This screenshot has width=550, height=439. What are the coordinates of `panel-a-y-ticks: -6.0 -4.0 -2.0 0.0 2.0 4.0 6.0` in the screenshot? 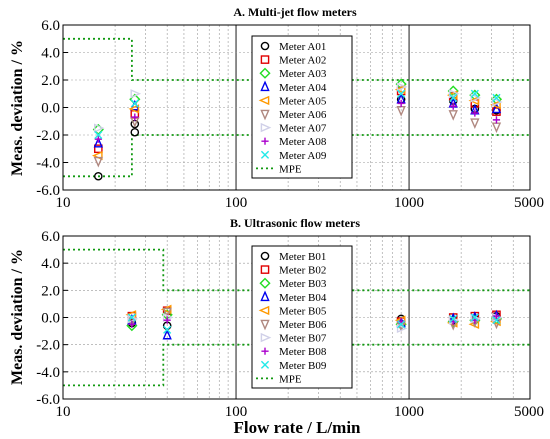 It's located at (52, 108).